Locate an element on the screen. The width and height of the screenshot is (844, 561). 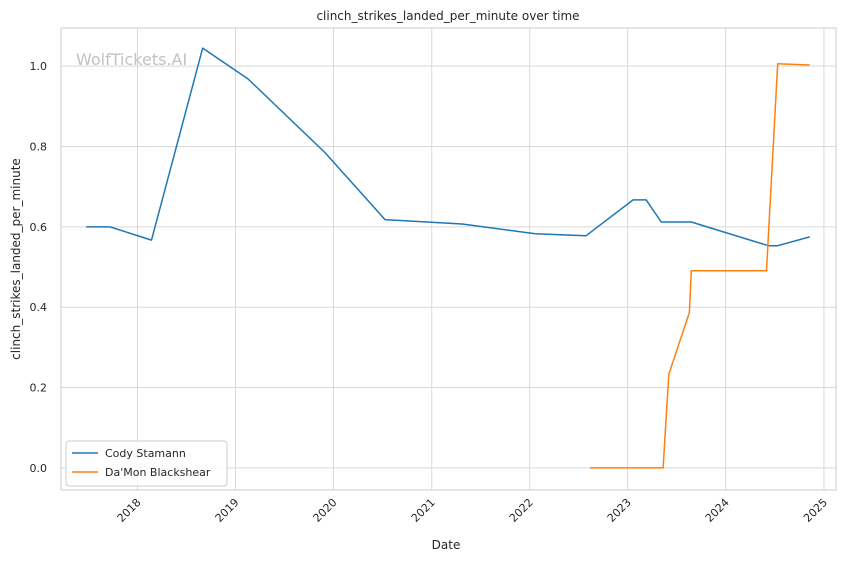
y-tick-label: 0.8 is located at coordinates (39, 147).